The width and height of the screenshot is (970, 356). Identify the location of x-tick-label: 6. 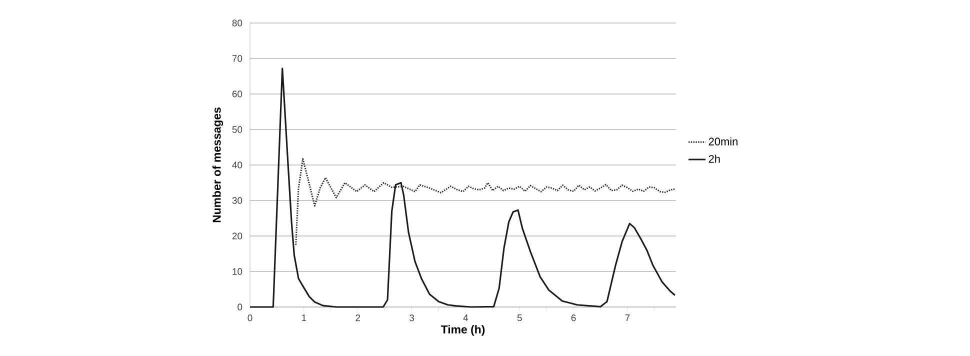
(573, 318).